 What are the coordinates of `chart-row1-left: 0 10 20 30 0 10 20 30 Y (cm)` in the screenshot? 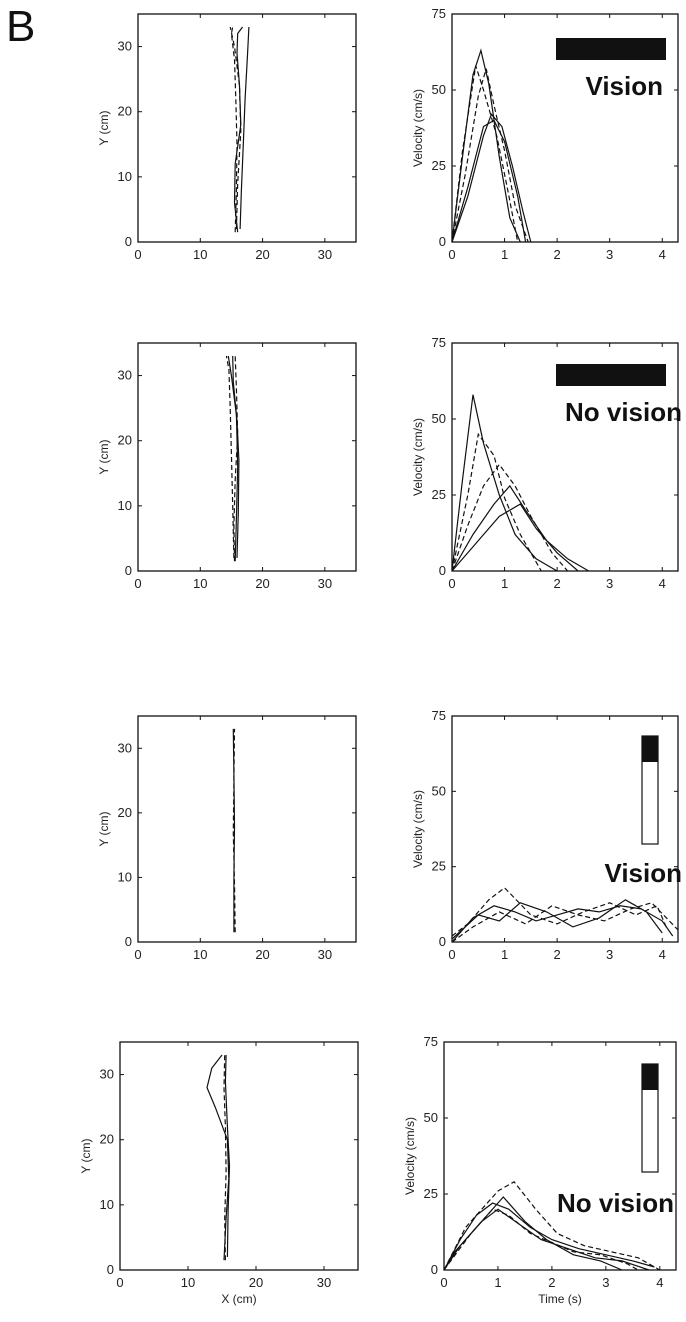 It's located at (227, 137).